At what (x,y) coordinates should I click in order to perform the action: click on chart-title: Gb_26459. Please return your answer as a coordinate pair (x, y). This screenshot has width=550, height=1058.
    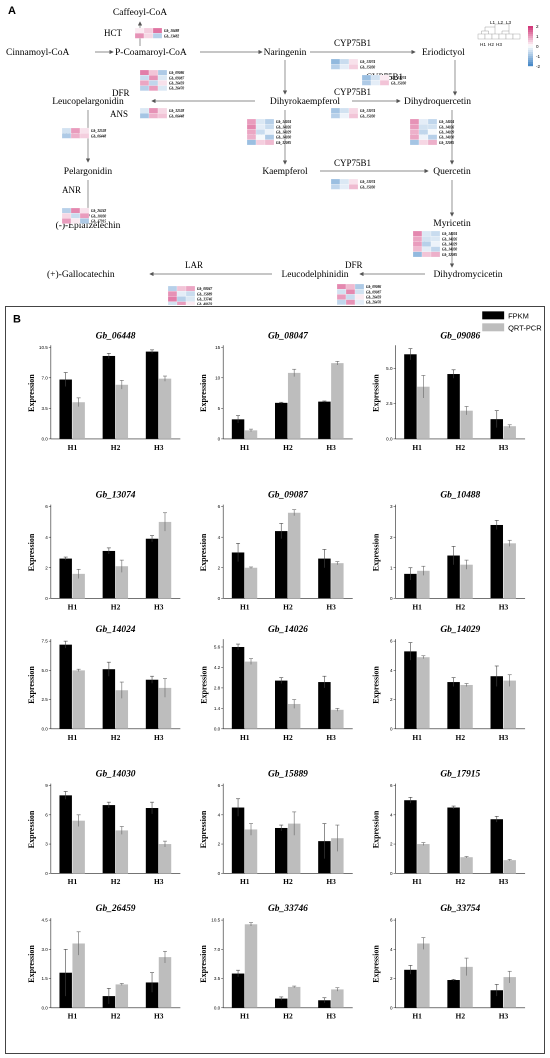
    Looking at the image, I should click on (116, 909).